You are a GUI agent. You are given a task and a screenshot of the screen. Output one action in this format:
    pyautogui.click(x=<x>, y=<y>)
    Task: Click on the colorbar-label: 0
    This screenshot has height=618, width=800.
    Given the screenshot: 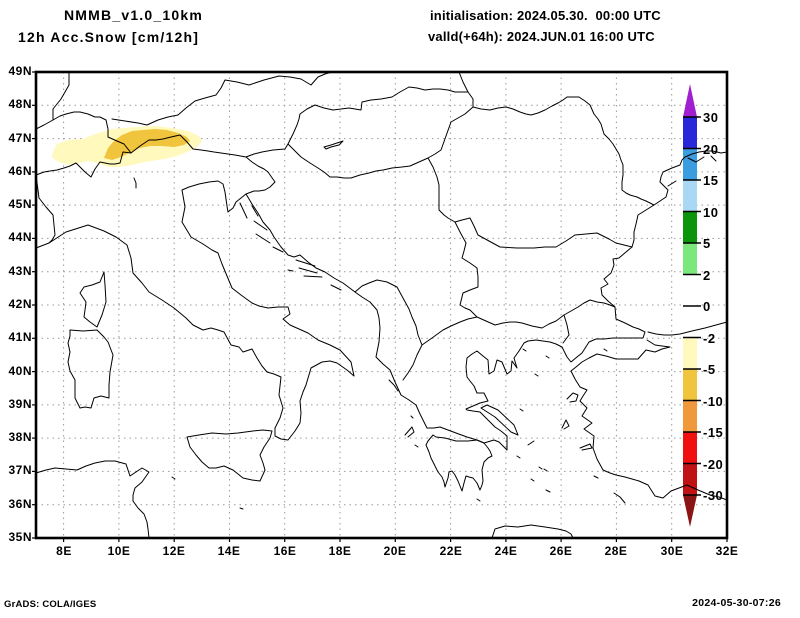 What is the action you would take?
    pyautogui.click(x=707, y=306)
    